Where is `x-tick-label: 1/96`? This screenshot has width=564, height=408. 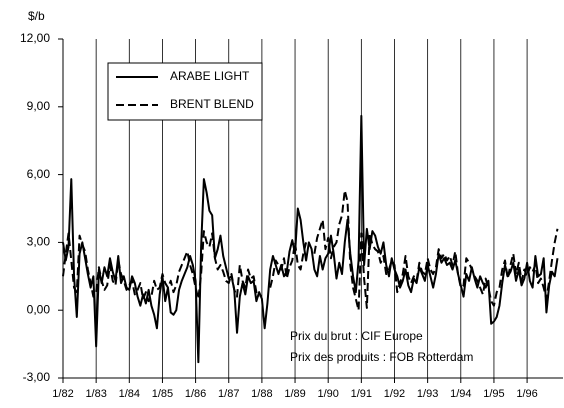
x-tick-label: 1/96 is located at coordinates (526, 394).